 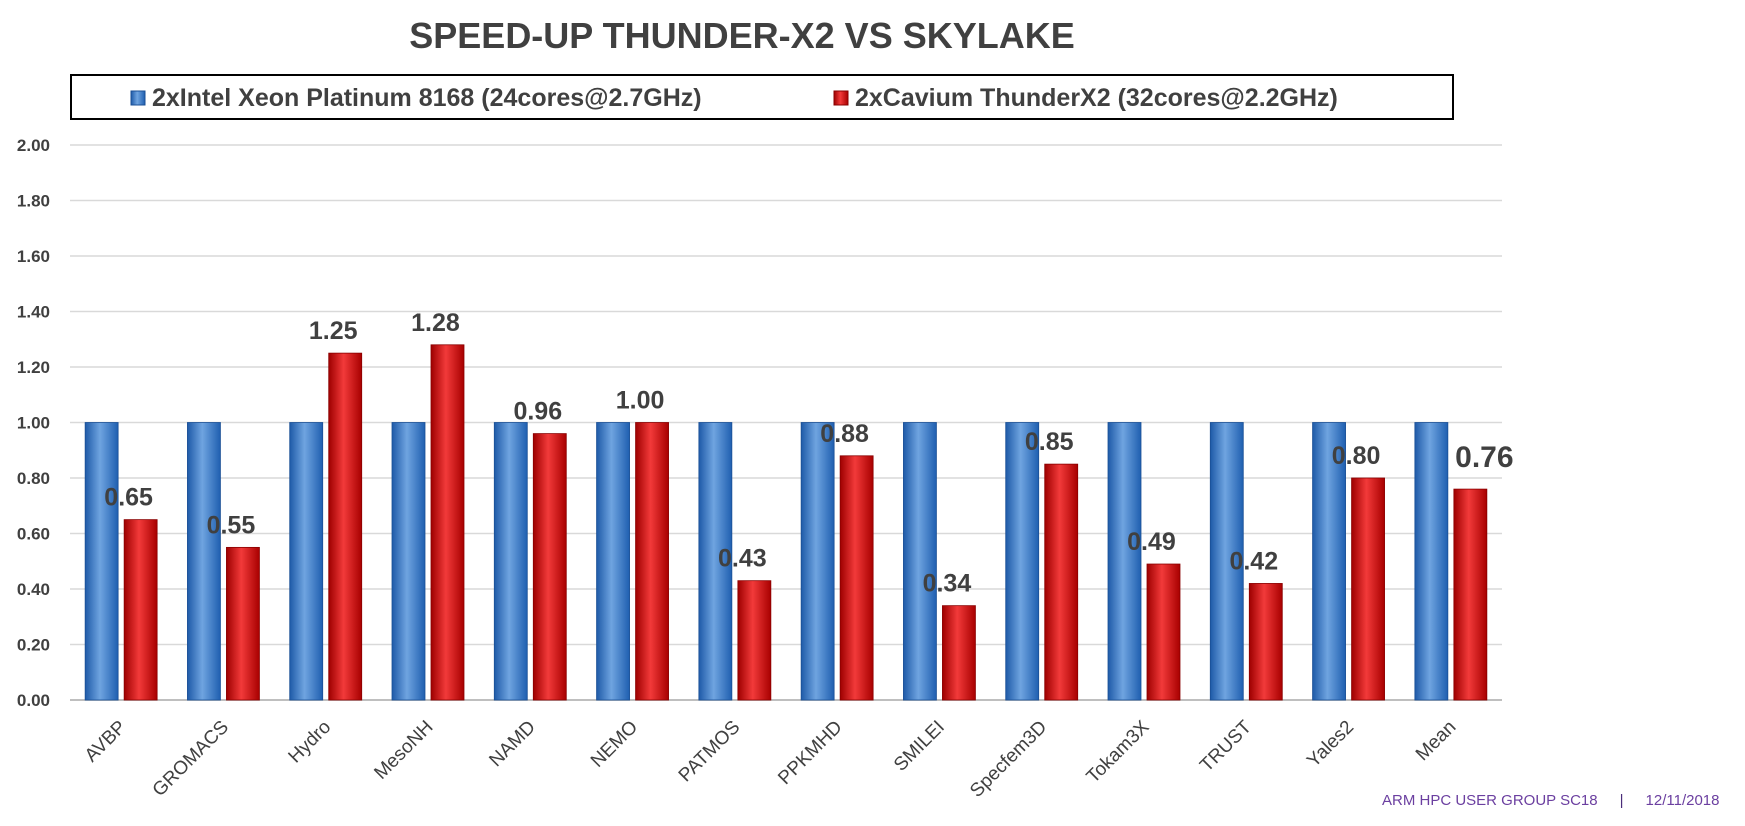 What do you see at coordinates (741, 35) in the screenshot?
I see `chart-title: SPEED-UP THUNDER-X2 VS SKYLAKE` at bounding box center [741, 35].